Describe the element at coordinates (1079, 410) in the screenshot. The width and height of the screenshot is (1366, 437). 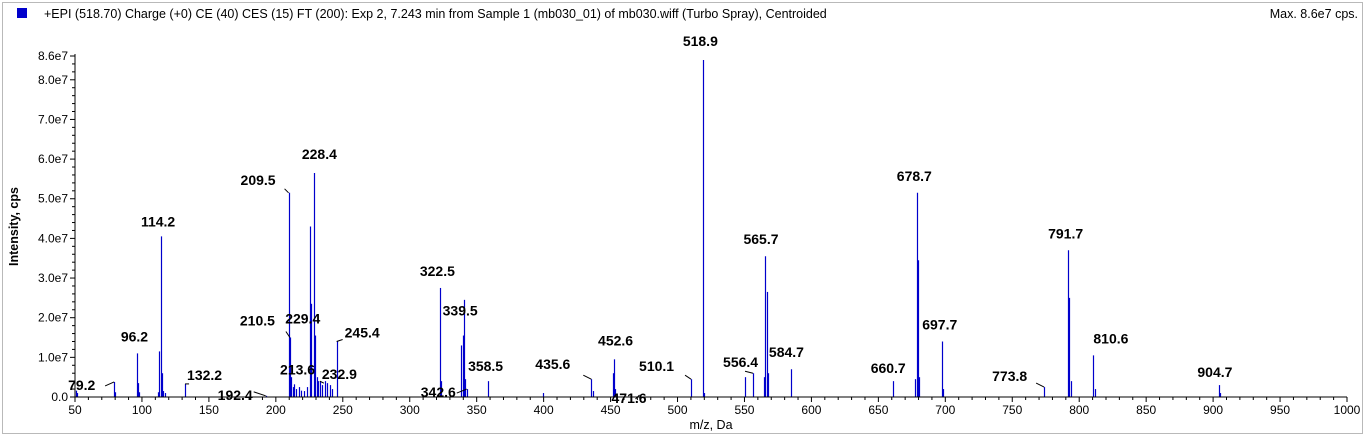
I see `x-tick-label: 800` at that location.